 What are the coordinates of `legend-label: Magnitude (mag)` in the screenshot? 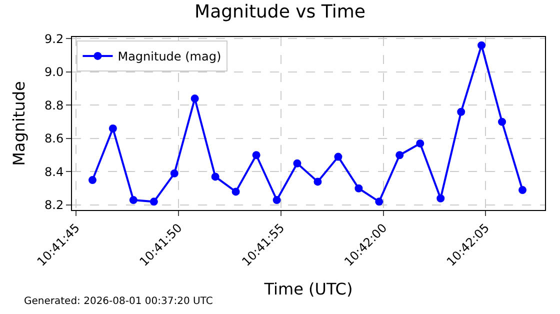 It's located at (170, 57).